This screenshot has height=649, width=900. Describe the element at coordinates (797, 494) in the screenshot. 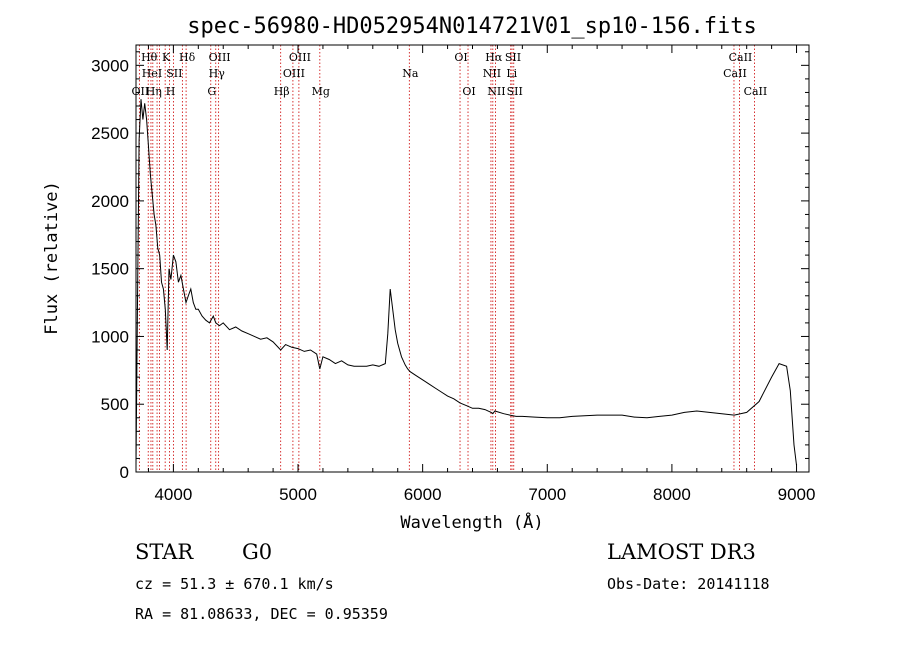

I see `x-tick-label: 9000` at that location.